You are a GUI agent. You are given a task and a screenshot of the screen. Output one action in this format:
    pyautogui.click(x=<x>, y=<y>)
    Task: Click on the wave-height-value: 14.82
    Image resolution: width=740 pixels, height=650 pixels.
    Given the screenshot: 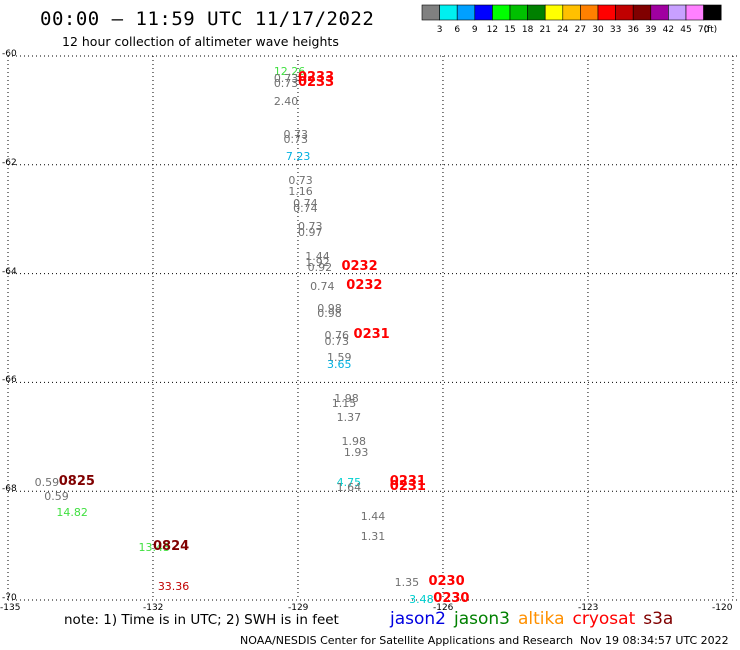 What is the action you would take?
    pyautogui.click(x=72, y=512)
    